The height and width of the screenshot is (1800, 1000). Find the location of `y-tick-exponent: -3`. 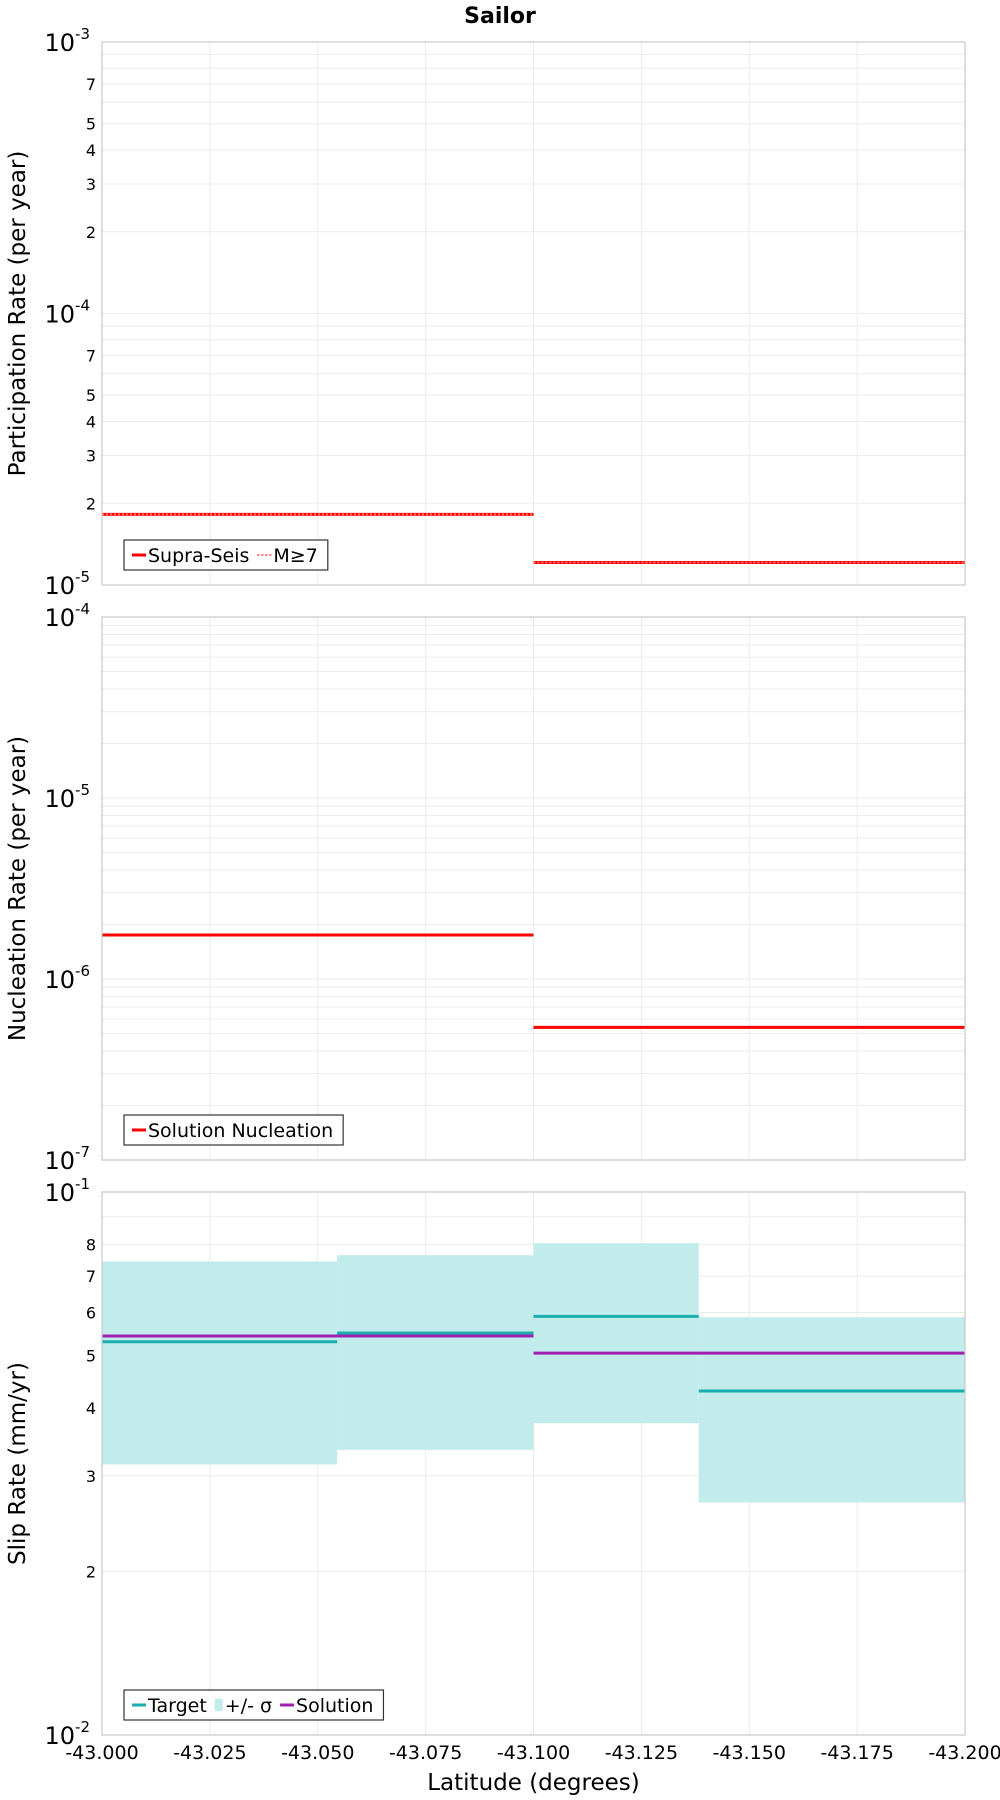

y-tick-exponent: -3 is located at coordinates (82, 34).